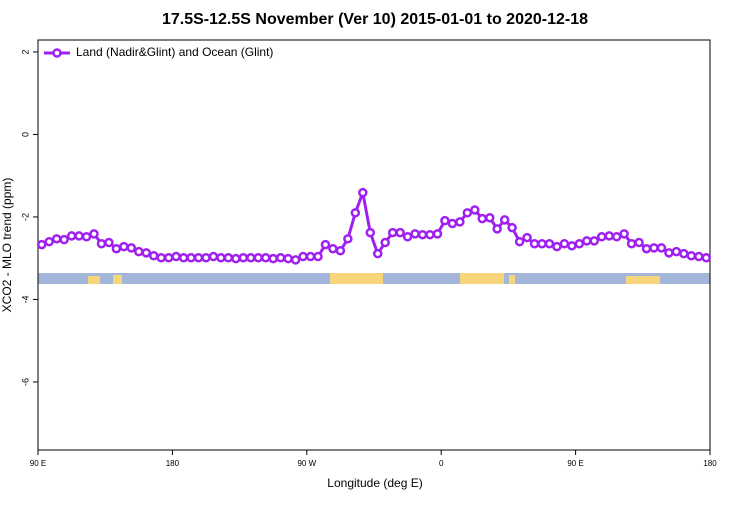 The height and width of the screenshot is (505, 750). What do you see at coordinates (25, 299) in the screenshot?
I see `y-tick-label: -4` at bounding box center [25, 299].